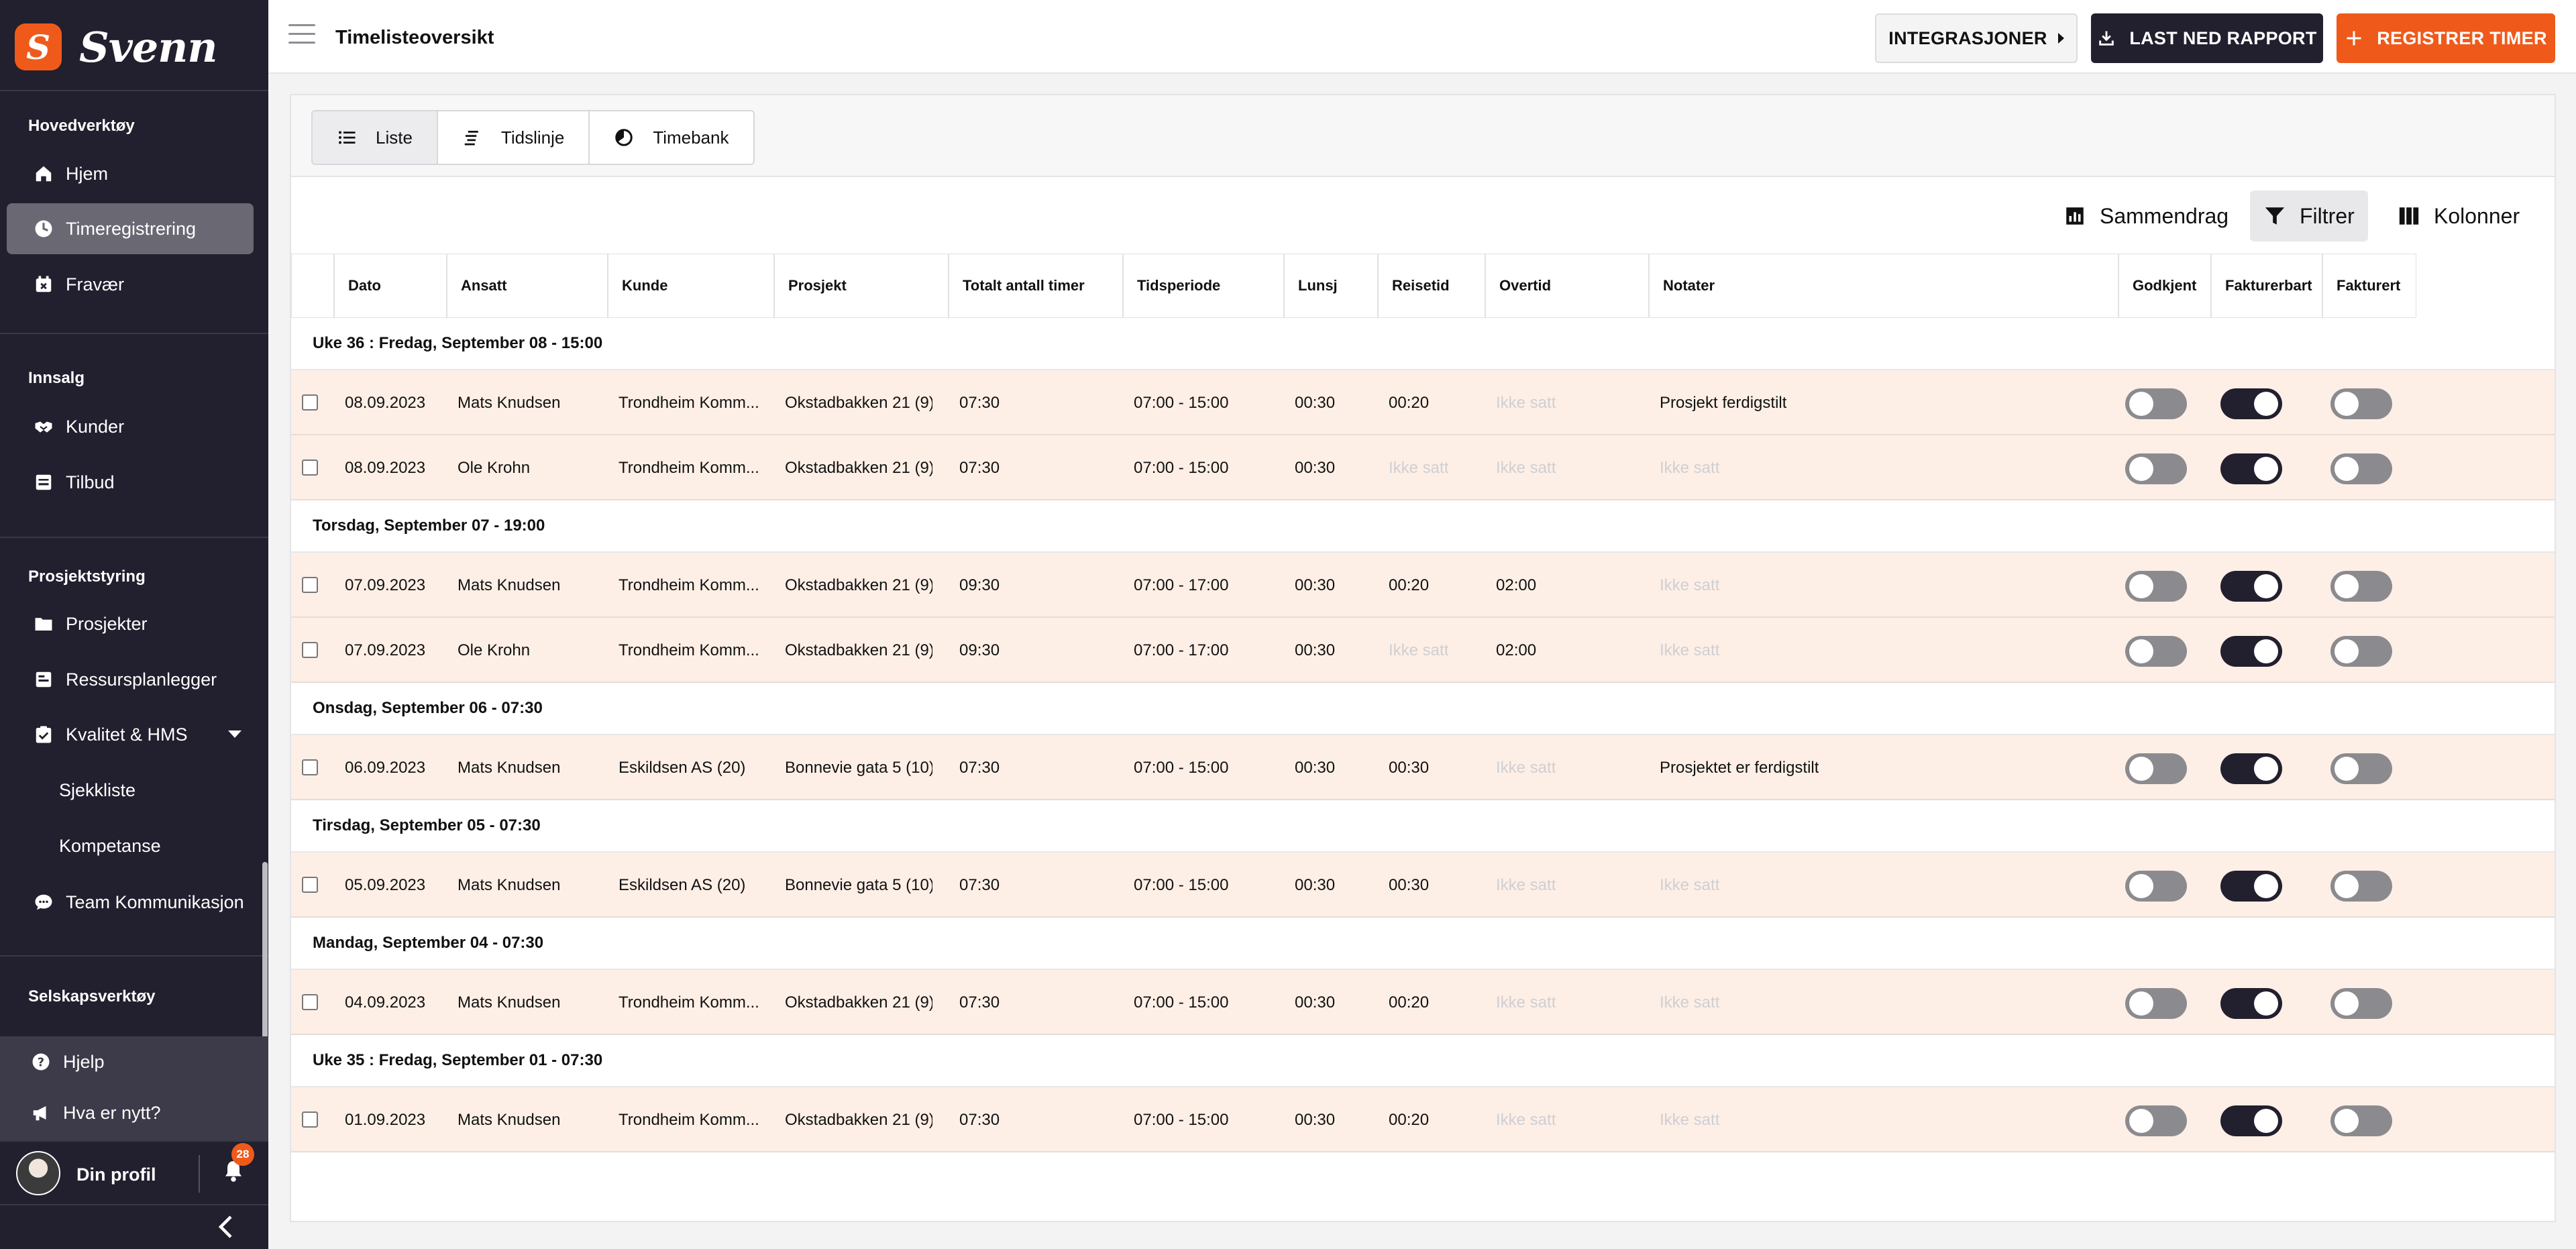  Describe the element at coordinates (38, 1173) in the screenshot. I see `avatar` at that location.